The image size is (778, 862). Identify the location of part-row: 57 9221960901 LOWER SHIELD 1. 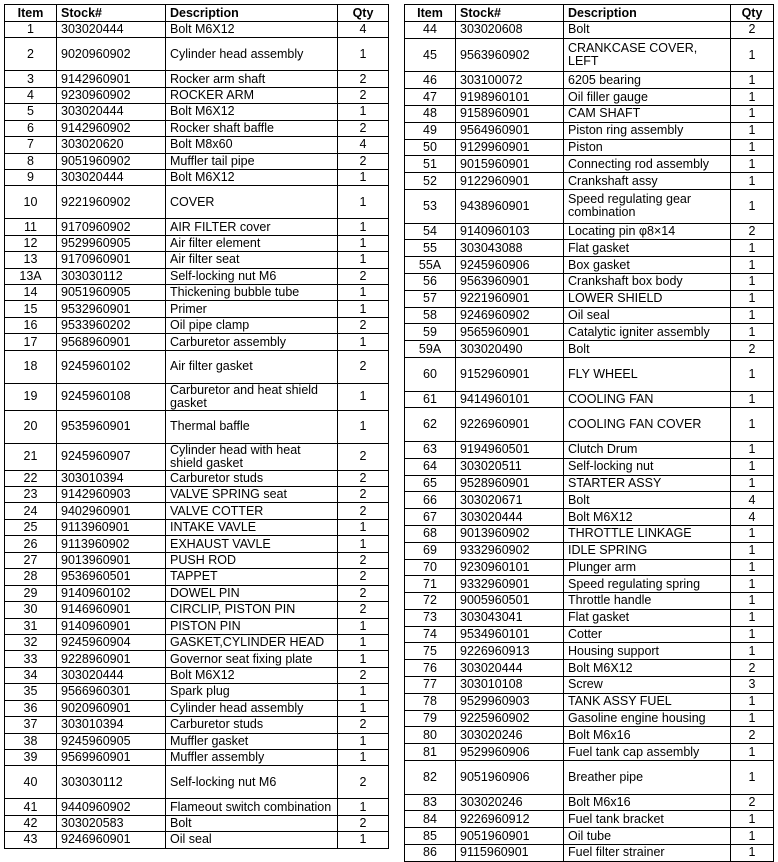
(589, 298).